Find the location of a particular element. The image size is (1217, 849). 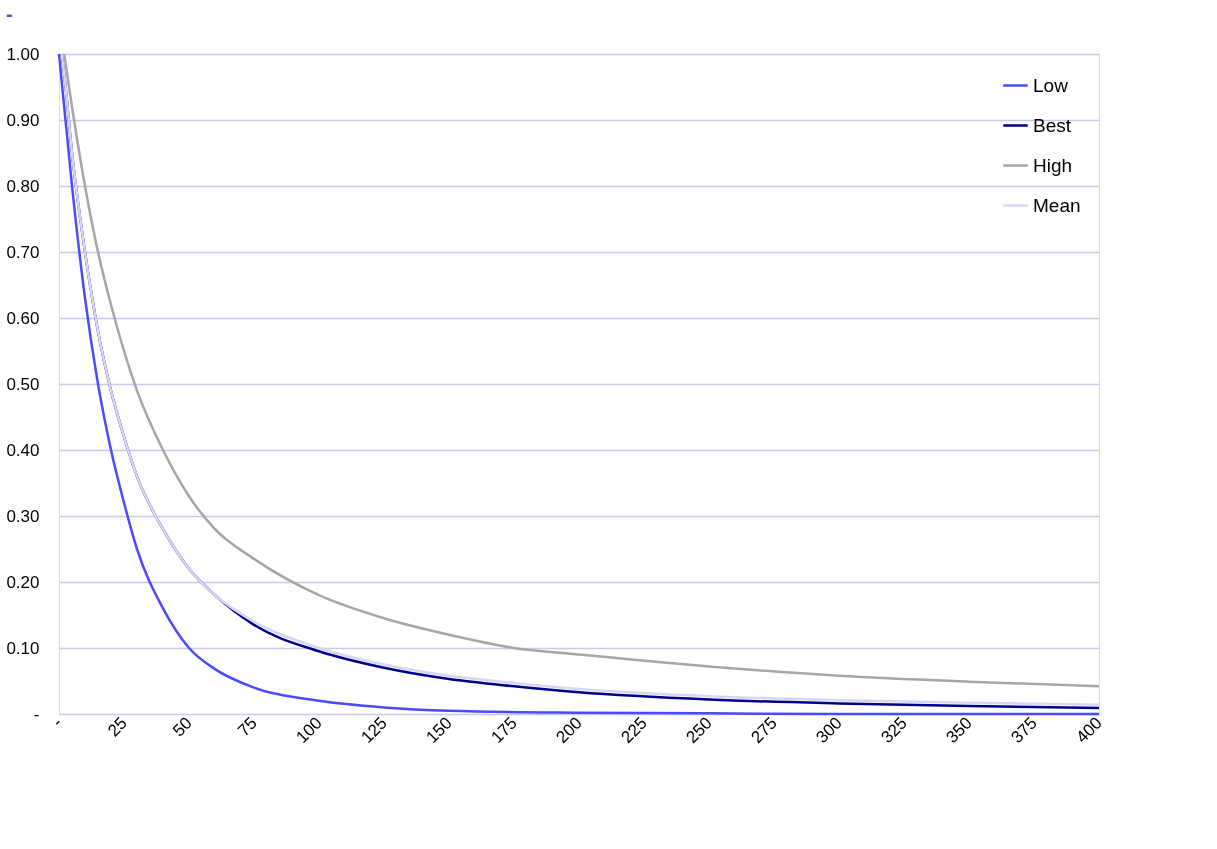

legend-label: High is located at coordinates (1053, 165).